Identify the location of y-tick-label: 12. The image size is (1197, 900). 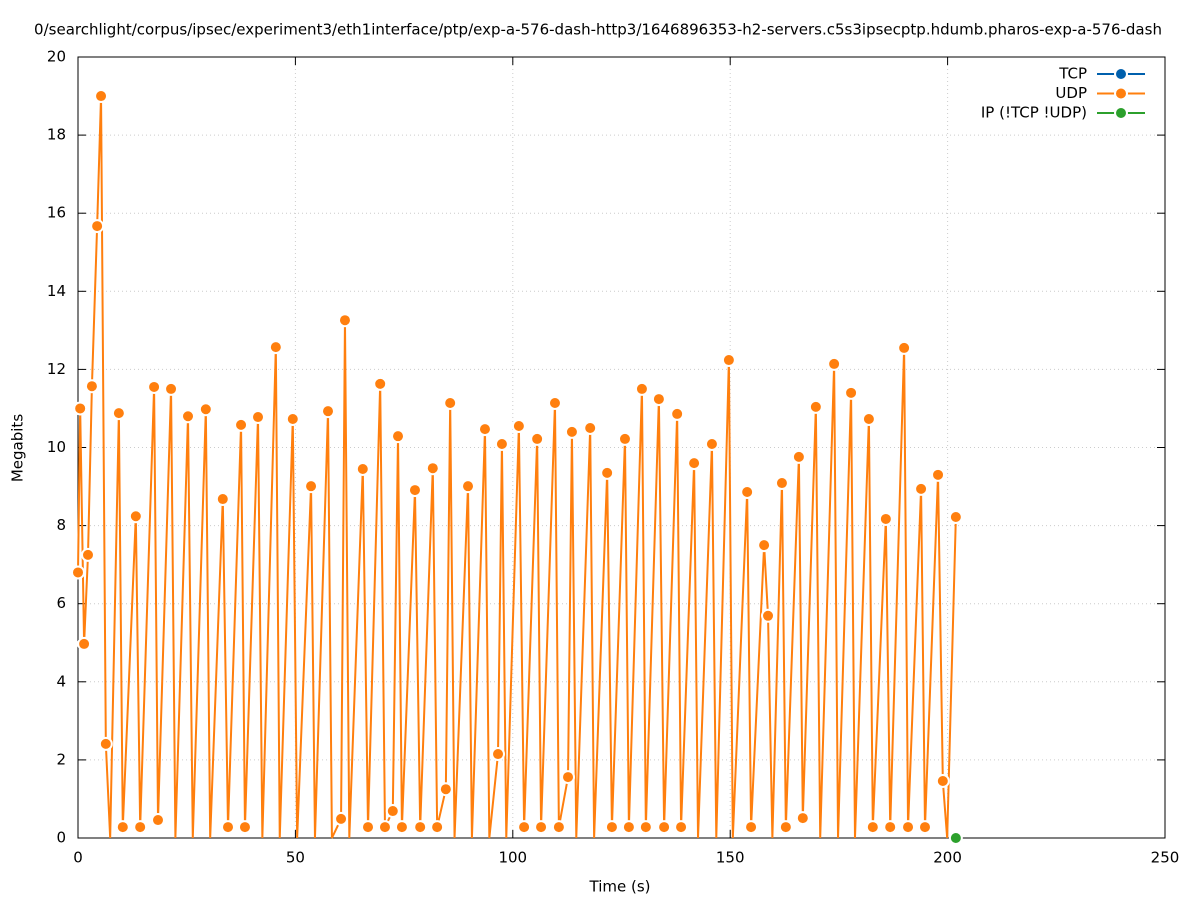
(56, 369).